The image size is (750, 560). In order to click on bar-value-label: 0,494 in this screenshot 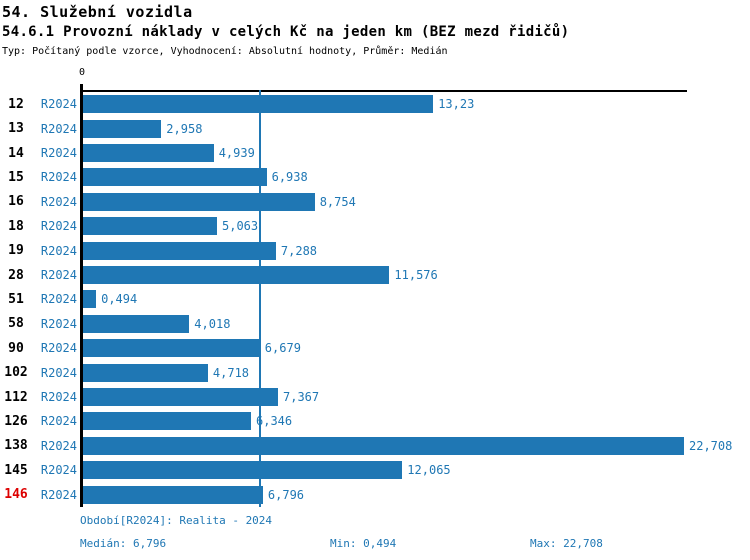, I will do `click(119, 299)`.